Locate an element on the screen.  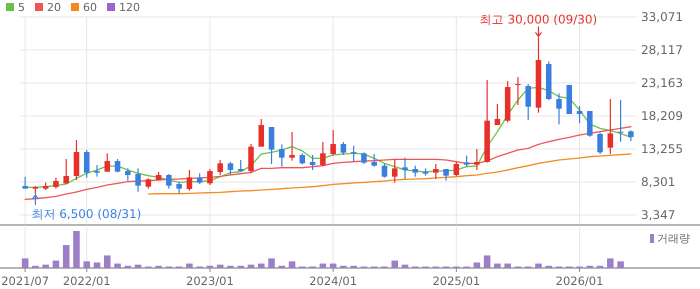
y-tick-label: 28,117 is located at coordinates (662, 49).